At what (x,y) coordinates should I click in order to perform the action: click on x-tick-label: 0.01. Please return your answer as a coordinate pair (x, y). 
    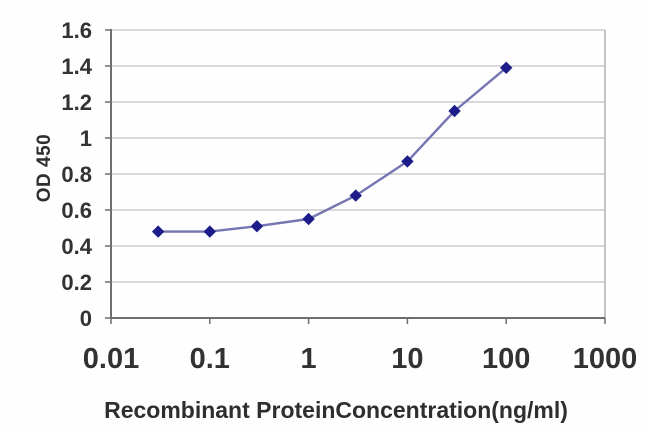
    Looking at the image, I should click on (111, 359).